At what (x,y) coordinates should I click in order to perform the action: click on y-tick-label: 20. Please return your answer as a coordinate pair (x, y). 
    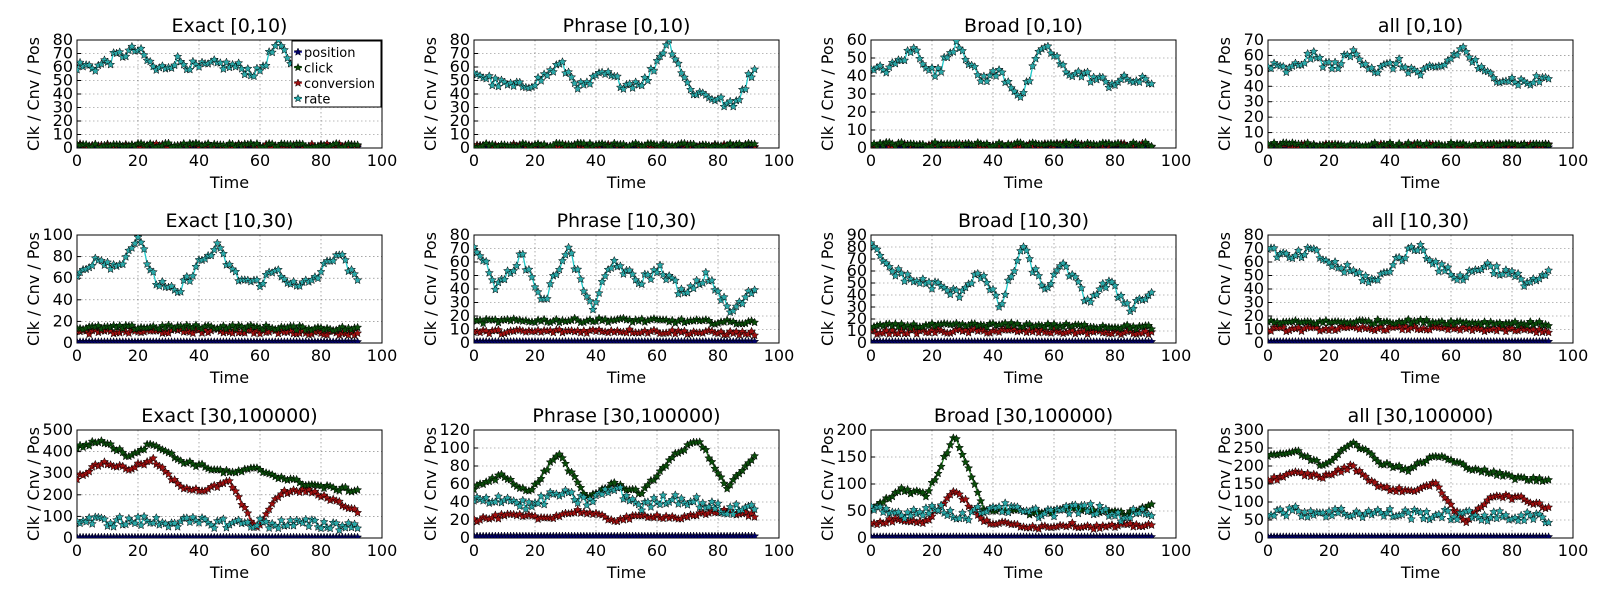
    Looking at the image, I should click on (1254, 315).